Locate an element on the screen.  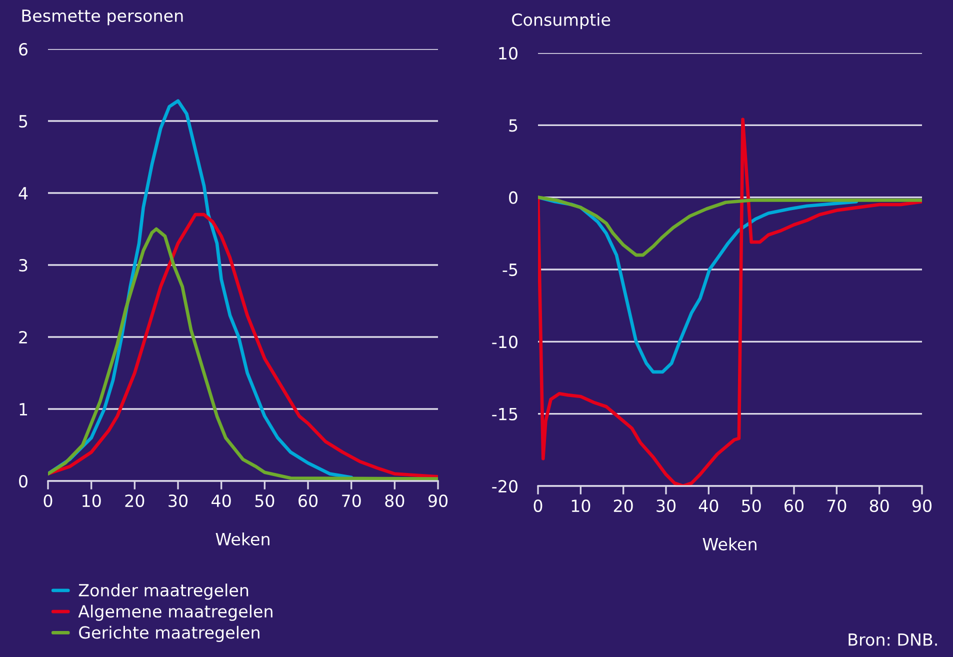
text: Bron: DNB. is located at coordinates (892, 640).